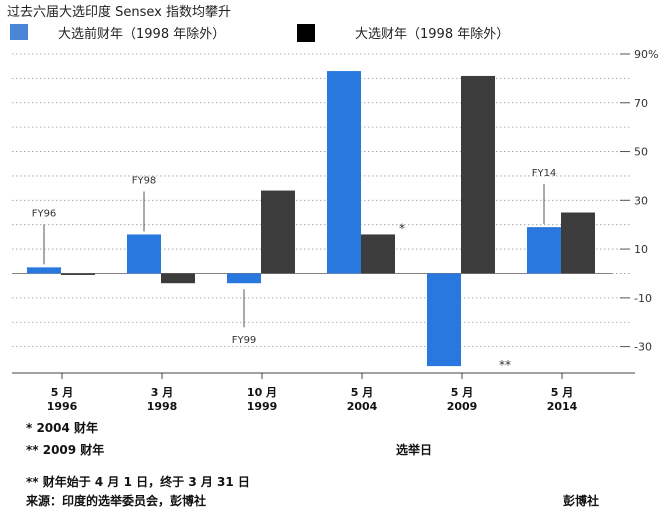  What do you see at coordinates (162, 392) in the screenshot?
I see `x-tick-label-month: 3 月` at bounding box center [162, 392].